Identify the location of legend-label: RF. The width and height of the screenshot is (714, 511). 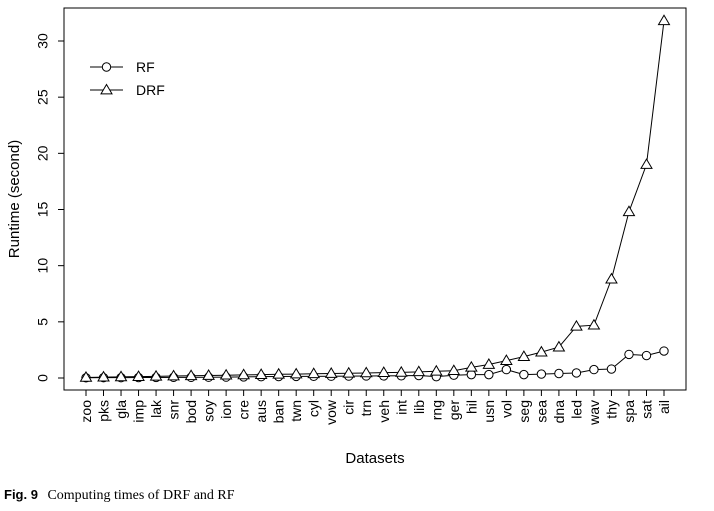
(145, 67).